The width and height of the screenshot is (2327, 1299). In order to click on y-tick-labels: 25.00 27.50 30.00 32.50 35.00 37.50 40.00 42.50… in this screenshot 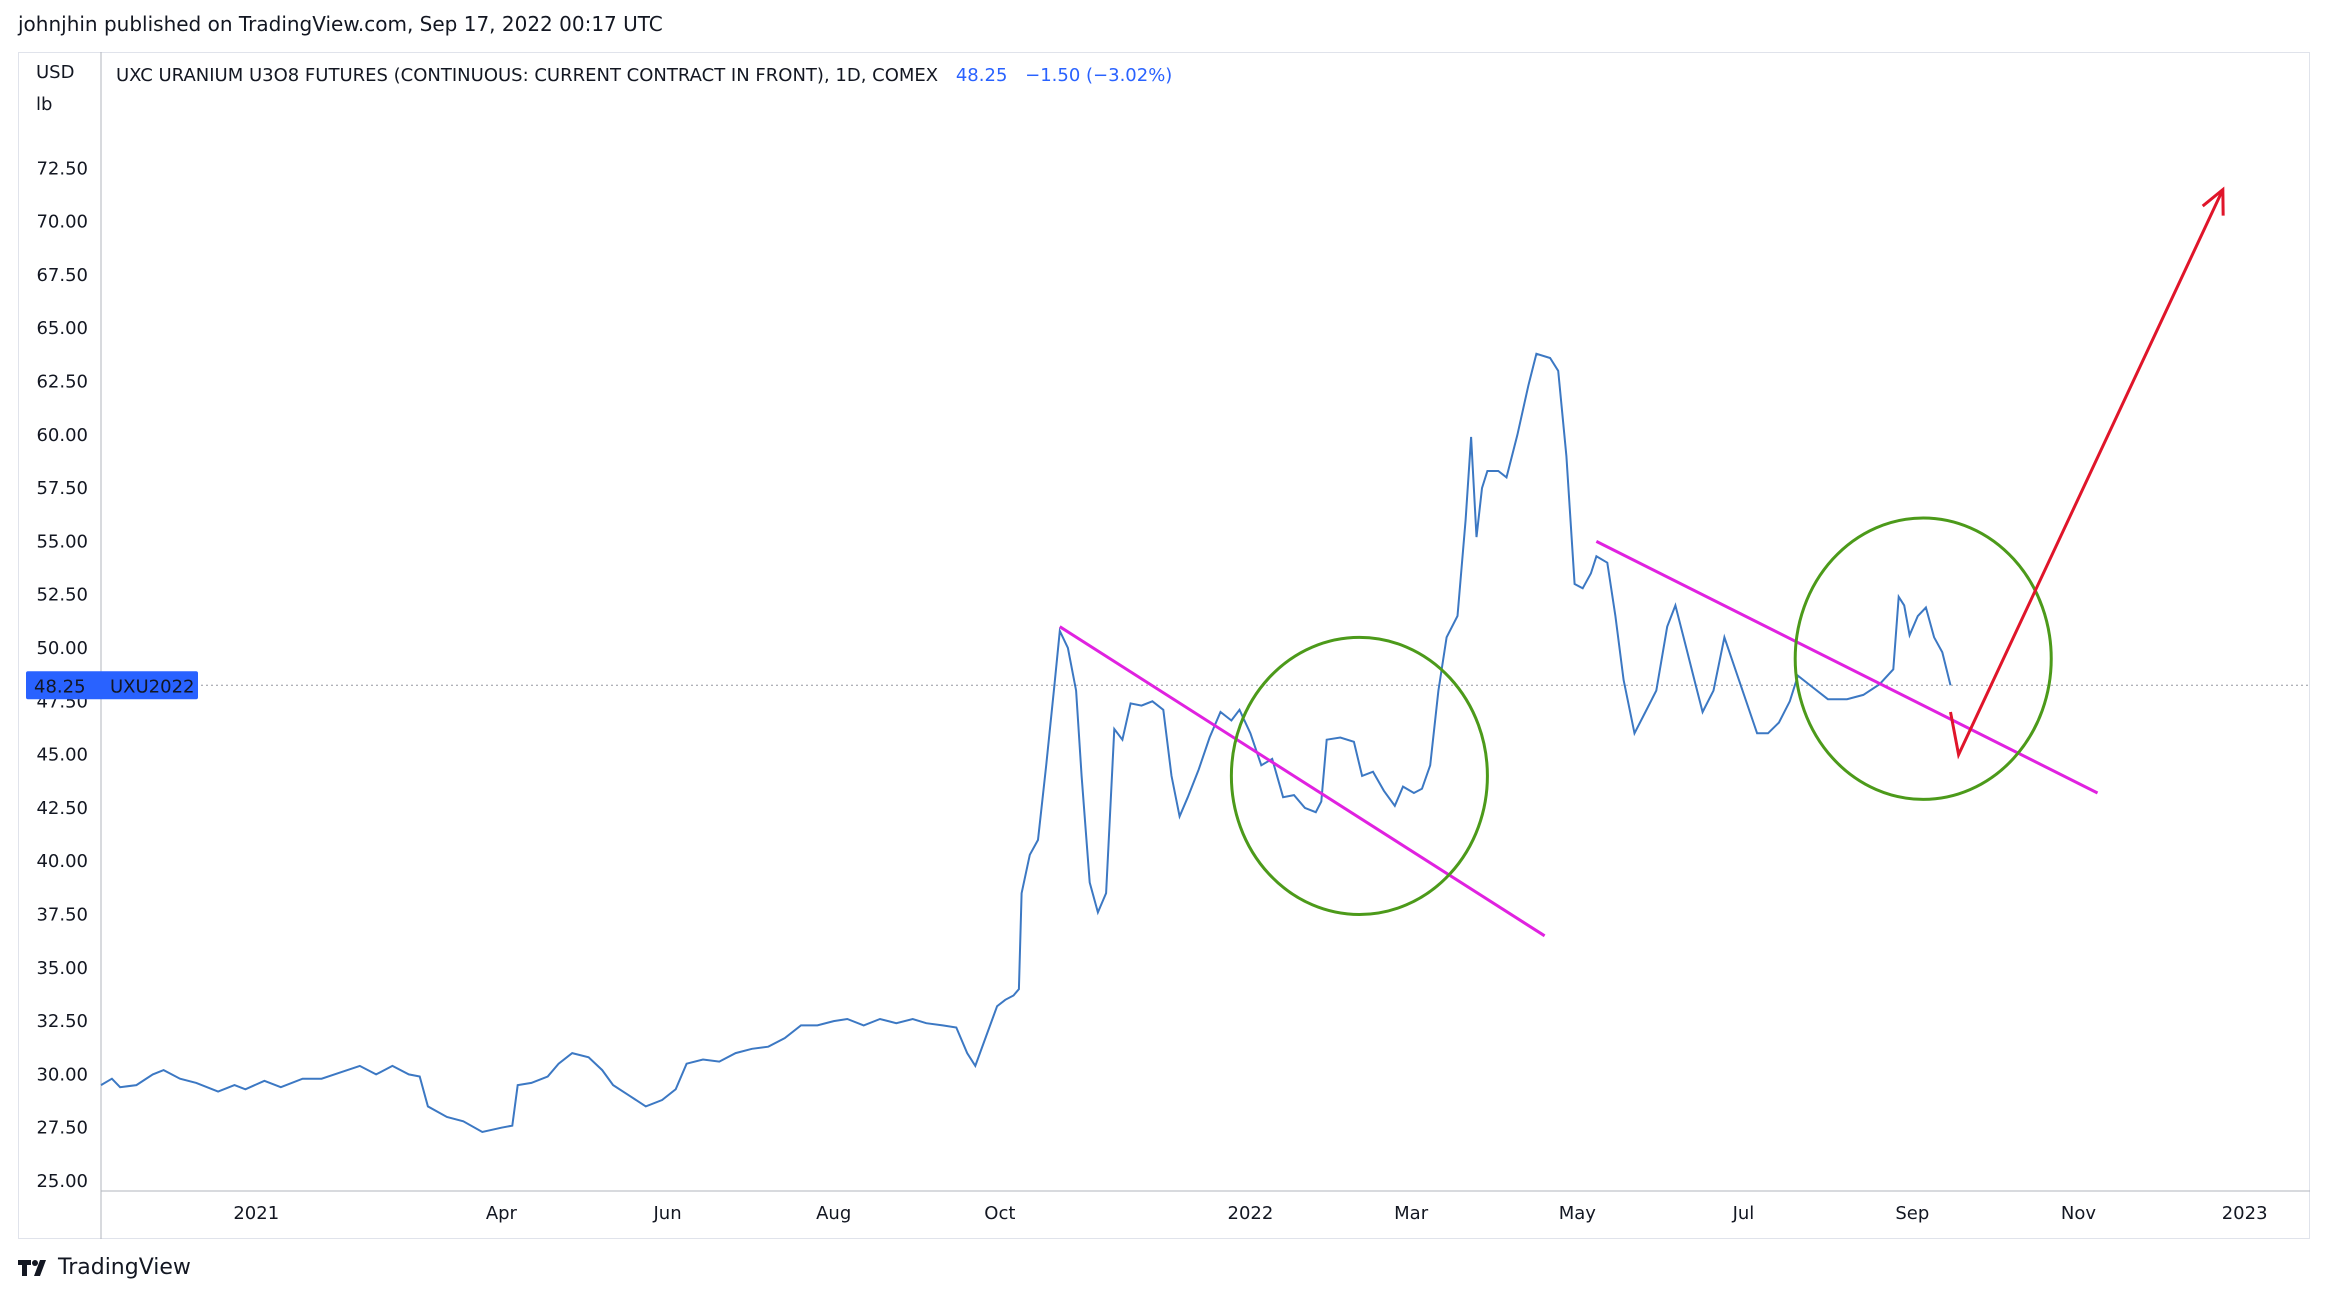, I will do `click(62, 675)`.